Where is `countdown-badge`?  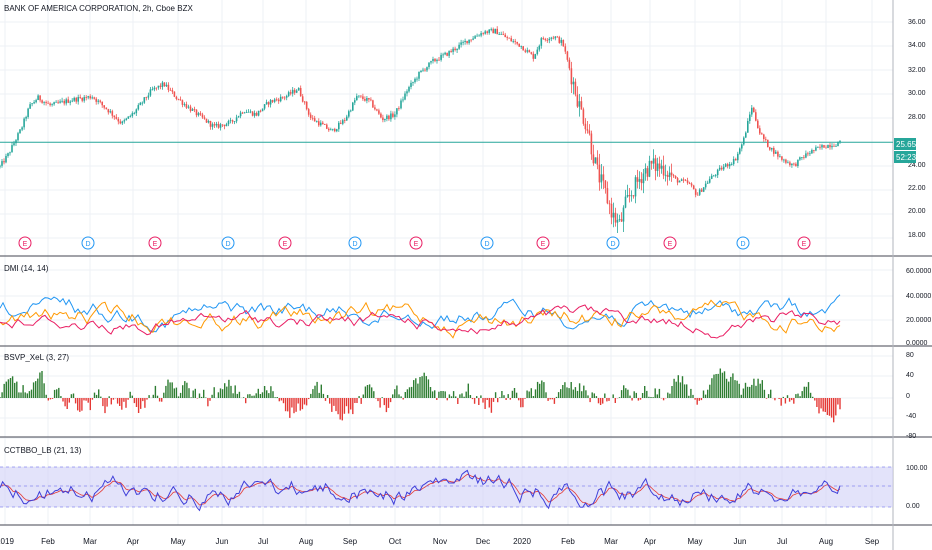
countdown-badge is located at coordinates (905, 157).